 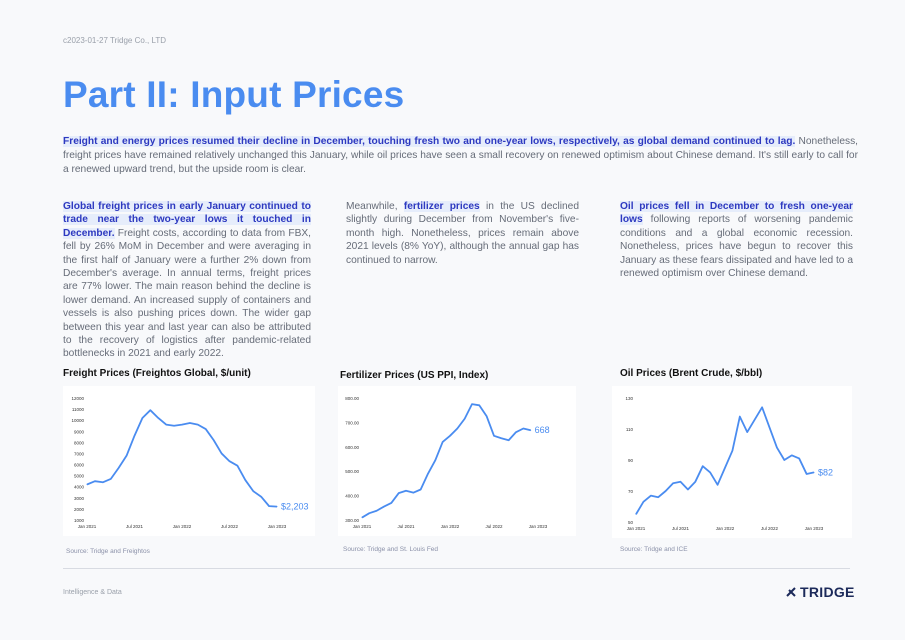 What do you see at coordinates (79, 442) in the screenshot?
I see `y-tick-label: 8000` at bounding box center [79, 442].